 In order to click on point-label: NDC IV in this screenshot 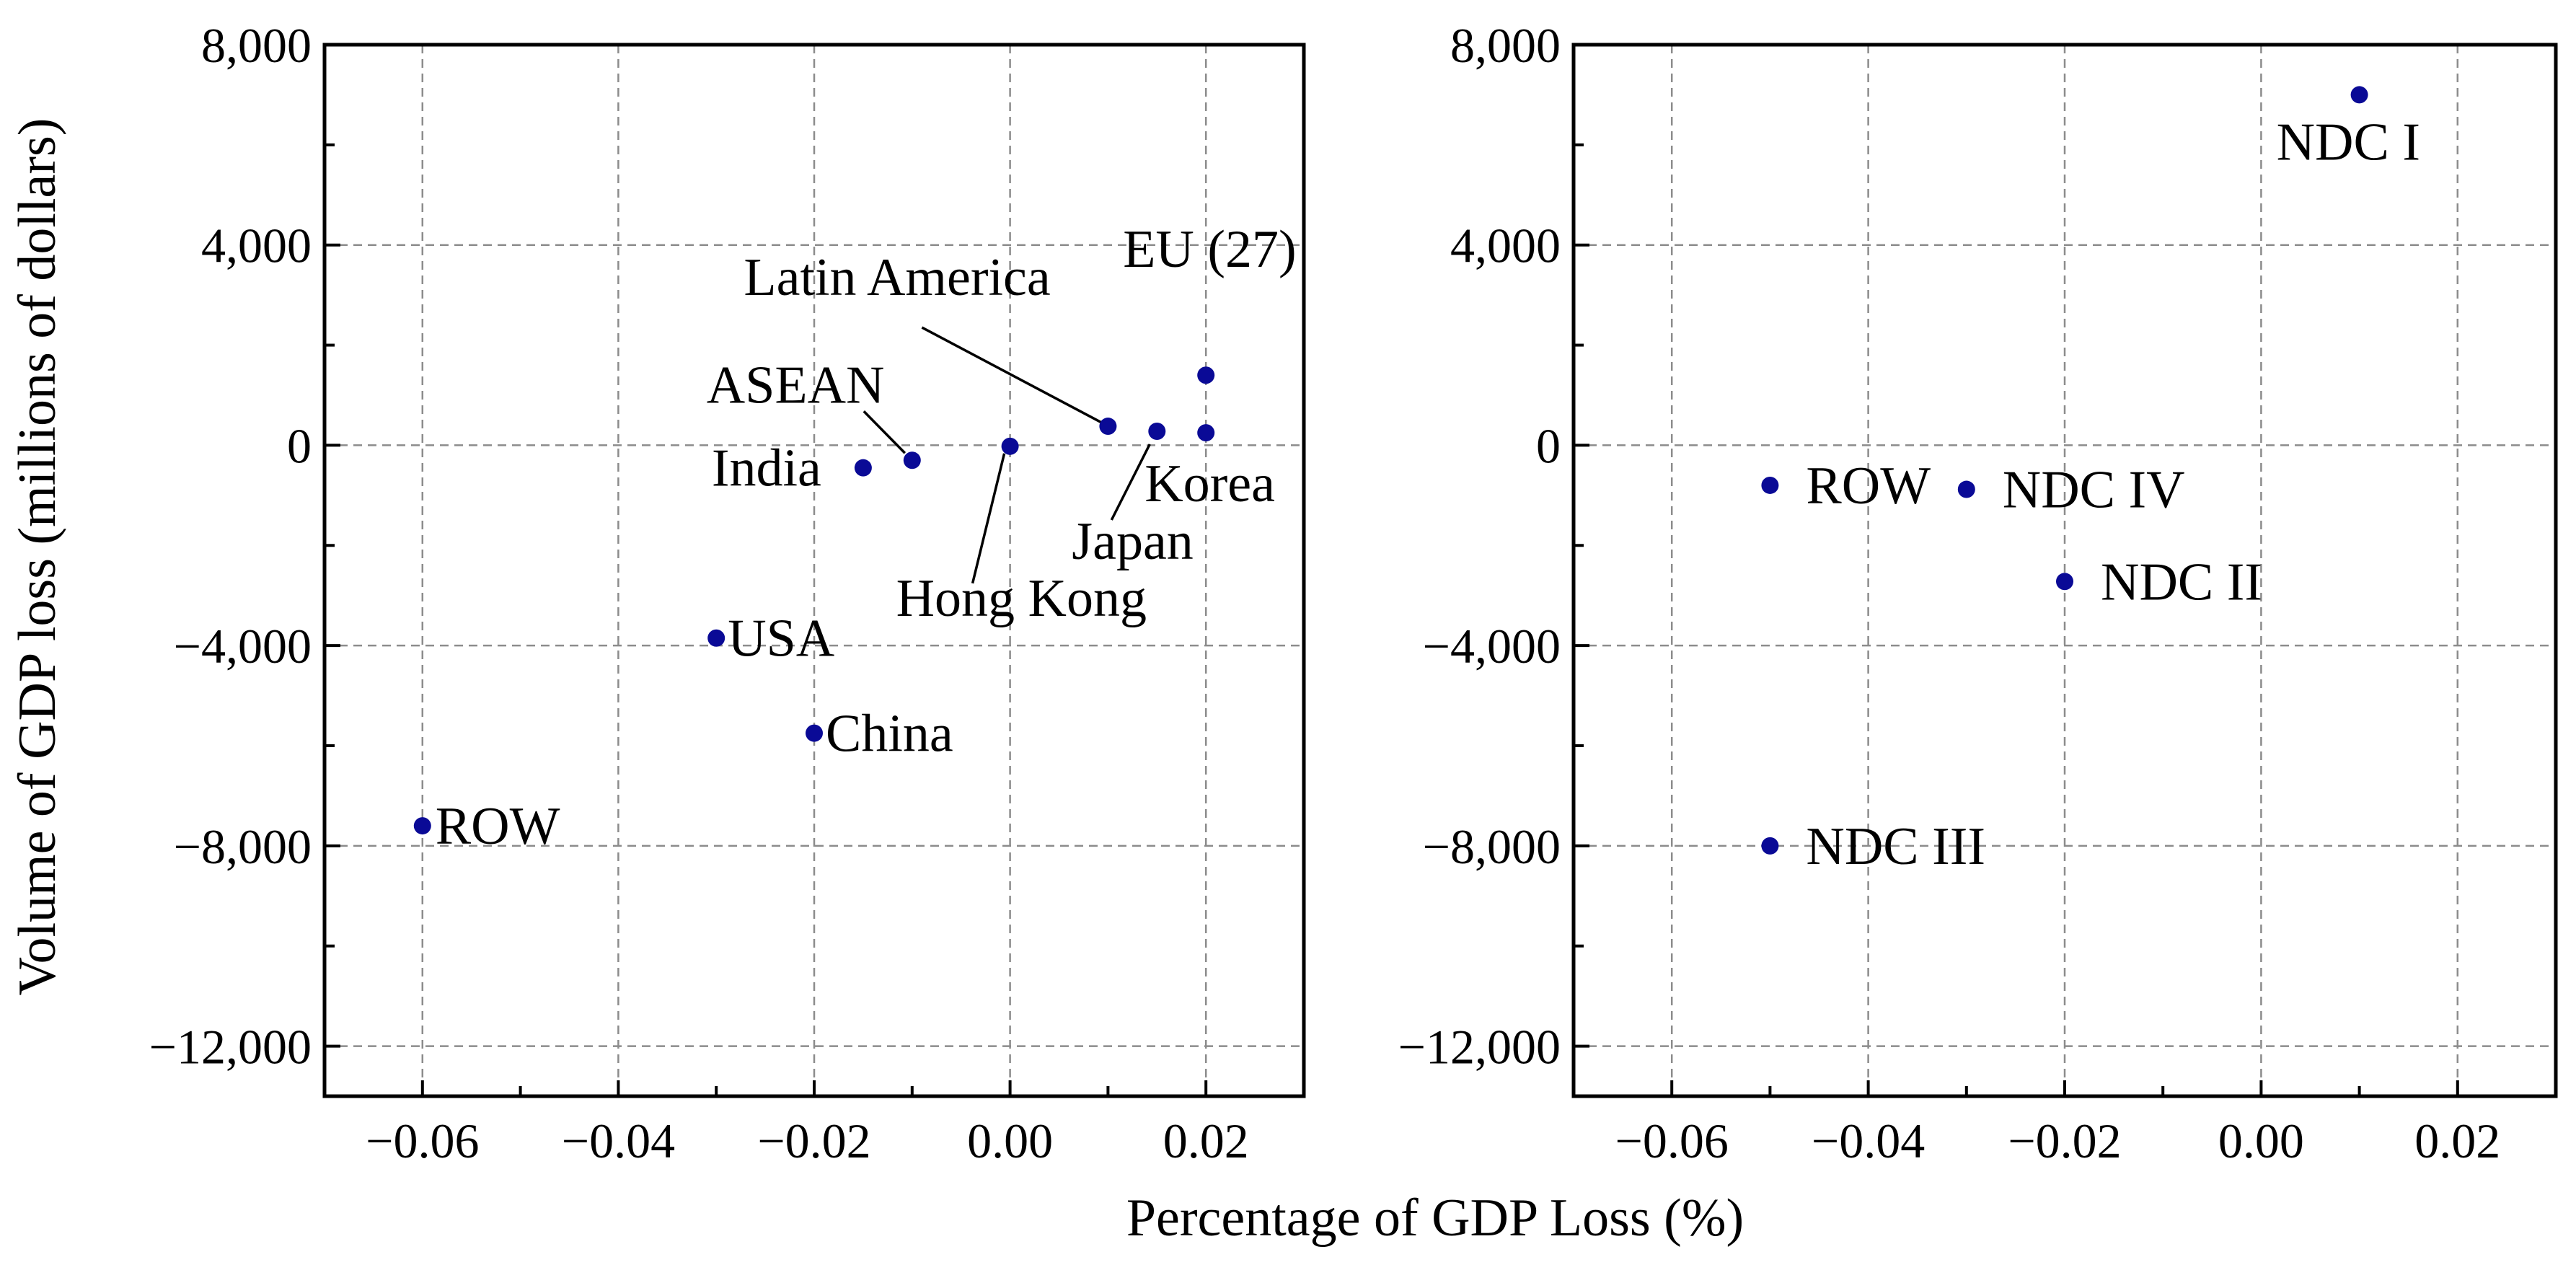, I will do `click(2094, 490)`.